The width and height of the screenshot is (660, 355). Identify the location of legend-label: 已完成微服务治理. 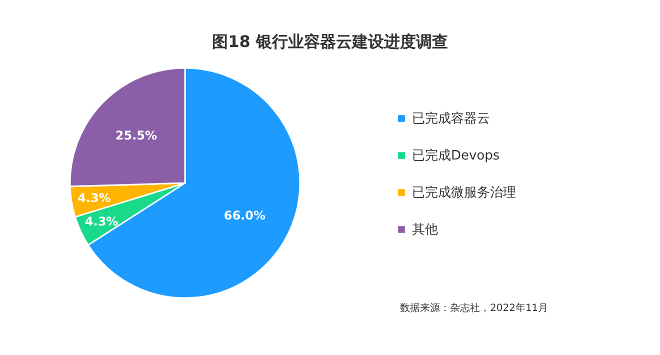
(464, 192).